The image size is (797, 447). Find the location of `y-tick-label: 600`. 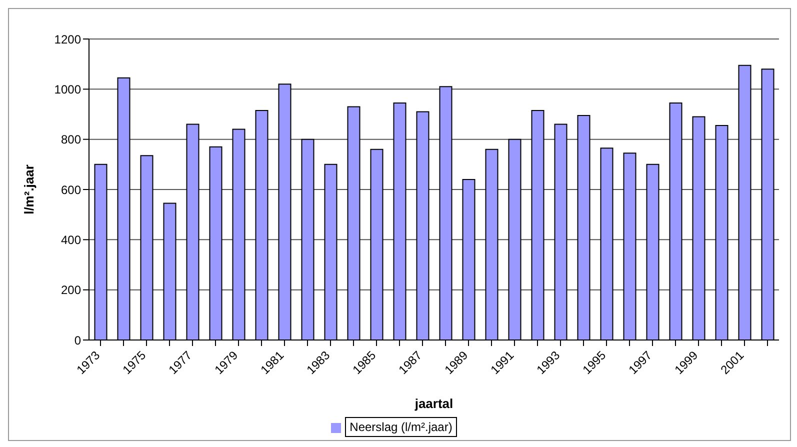

y-tick-label: 600 is located at coordinates (71, 189).